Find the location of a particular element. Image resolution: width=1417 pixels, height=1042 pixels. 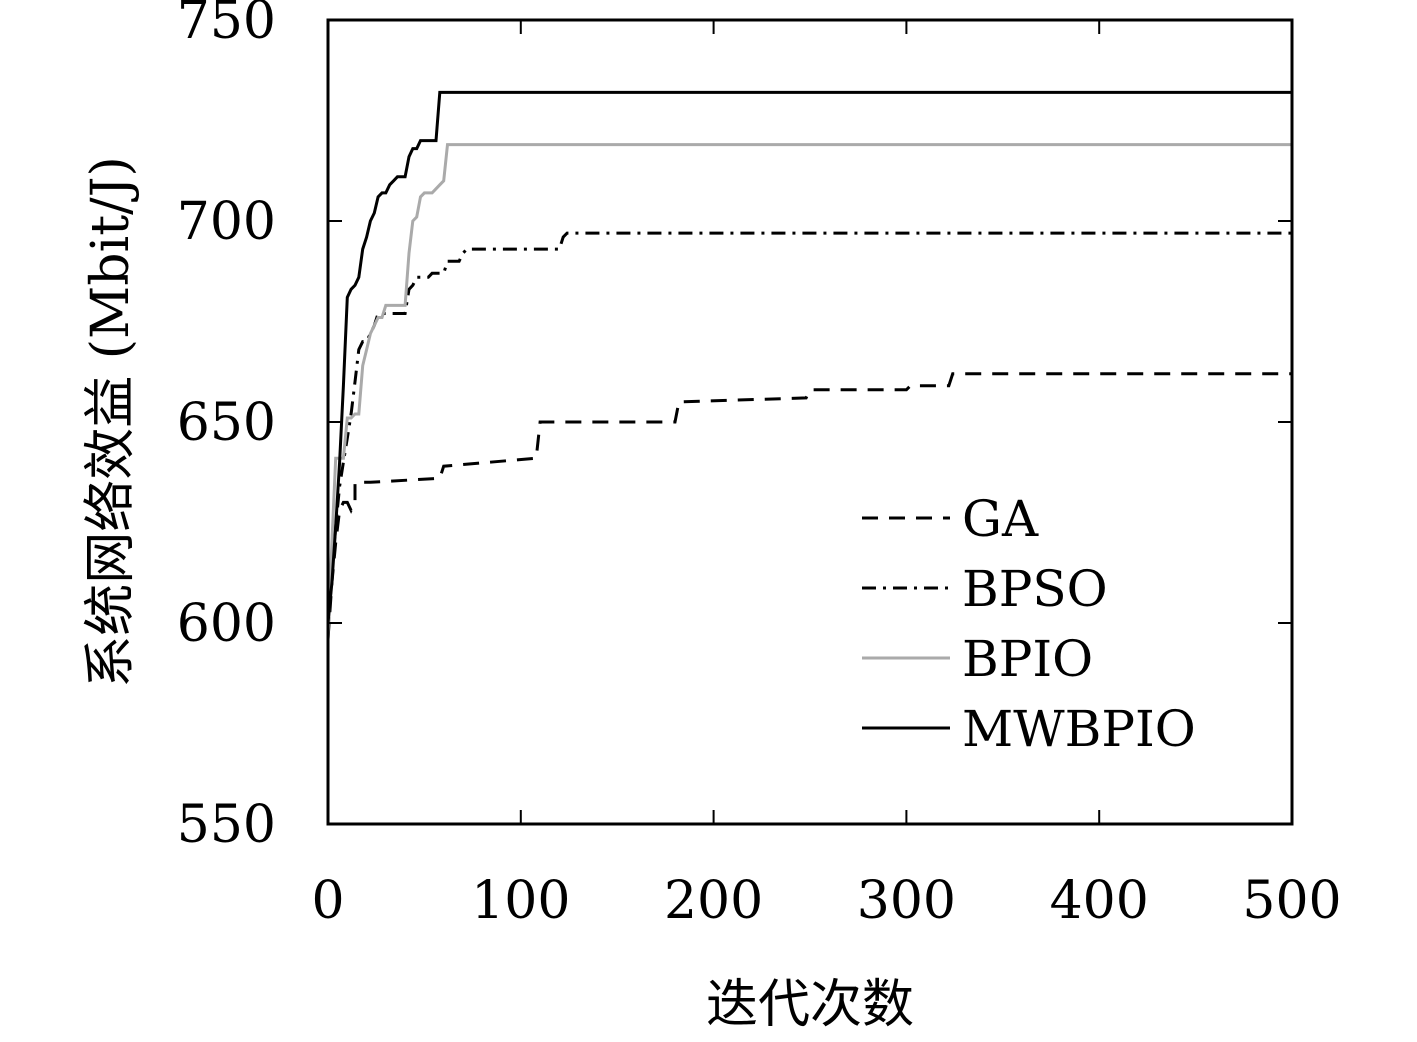

y-tick-label: 600 is located at coordinates (226, 624).